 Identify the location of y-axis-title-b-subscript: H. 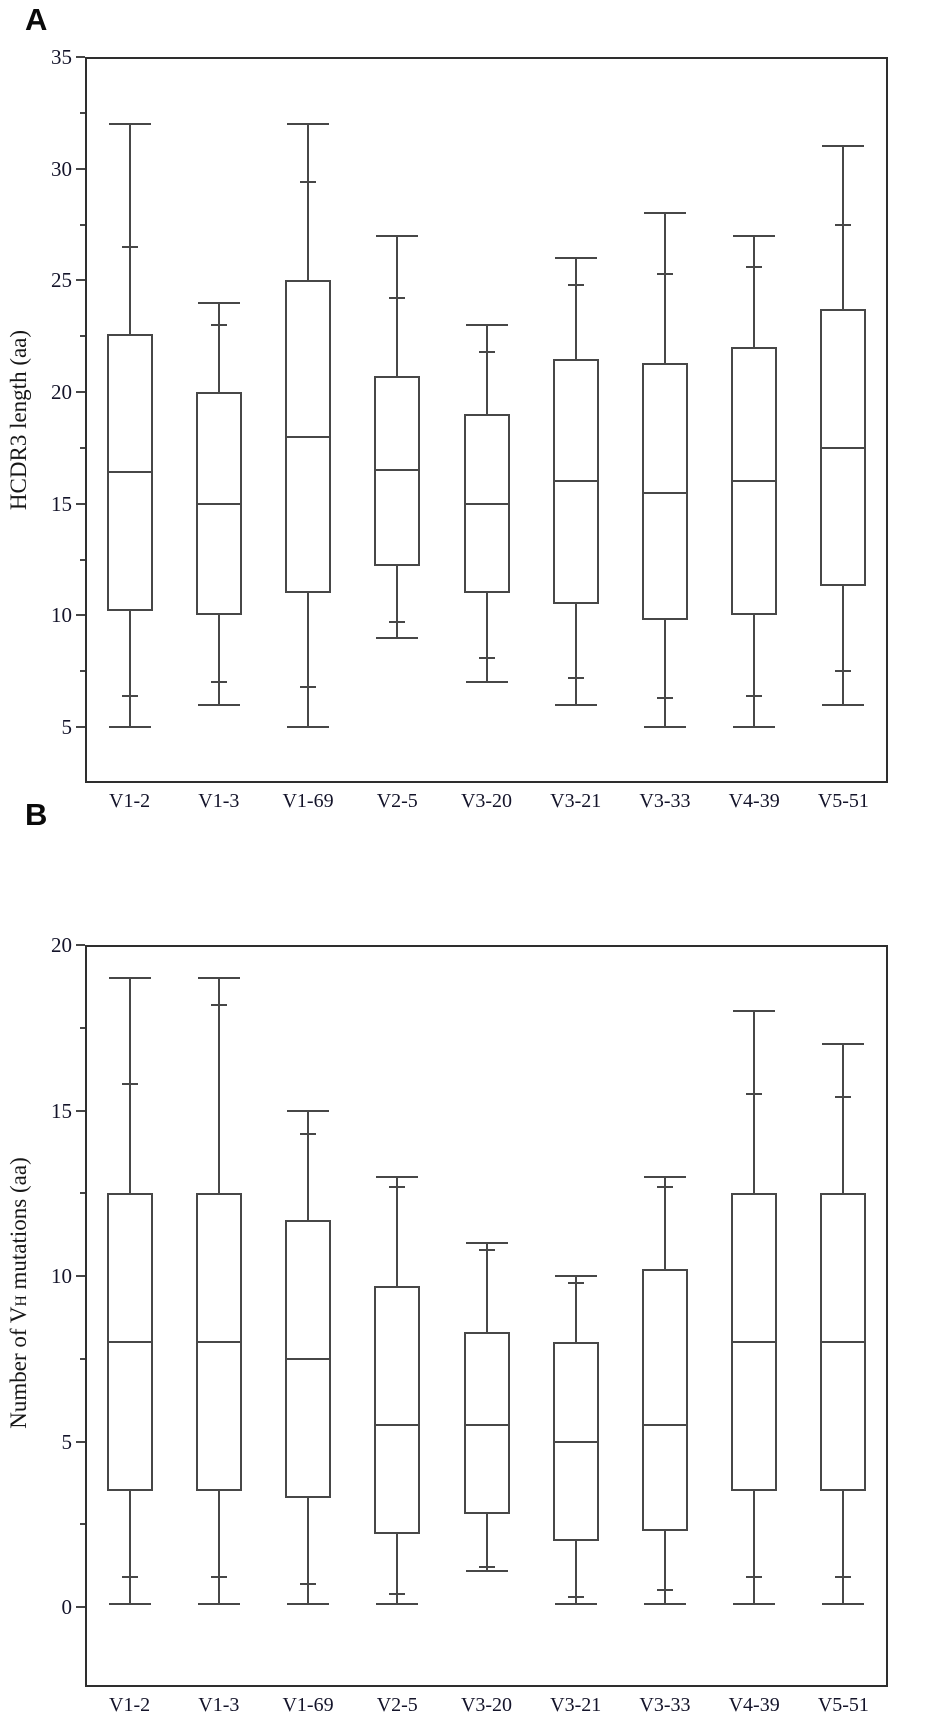
(21, 1301).